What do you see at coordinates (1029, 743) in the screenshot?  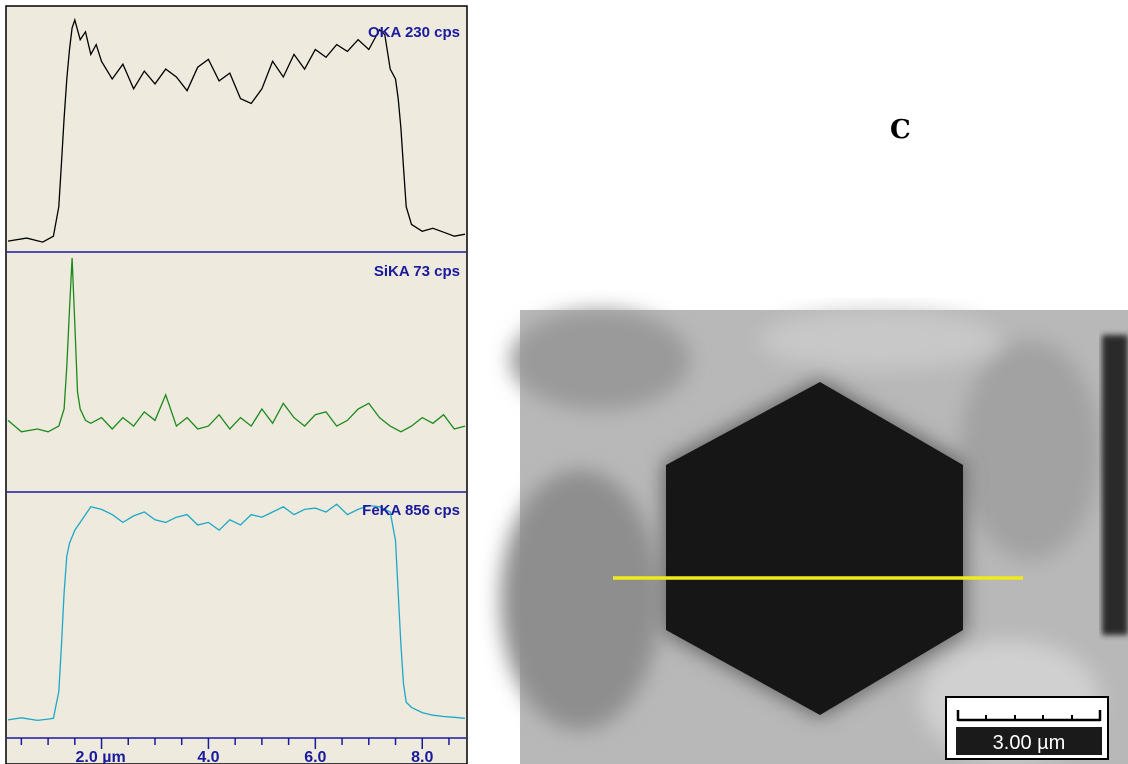 I see `scale-bar-label: 3.00 µm` at bounding box center [1029, 743].